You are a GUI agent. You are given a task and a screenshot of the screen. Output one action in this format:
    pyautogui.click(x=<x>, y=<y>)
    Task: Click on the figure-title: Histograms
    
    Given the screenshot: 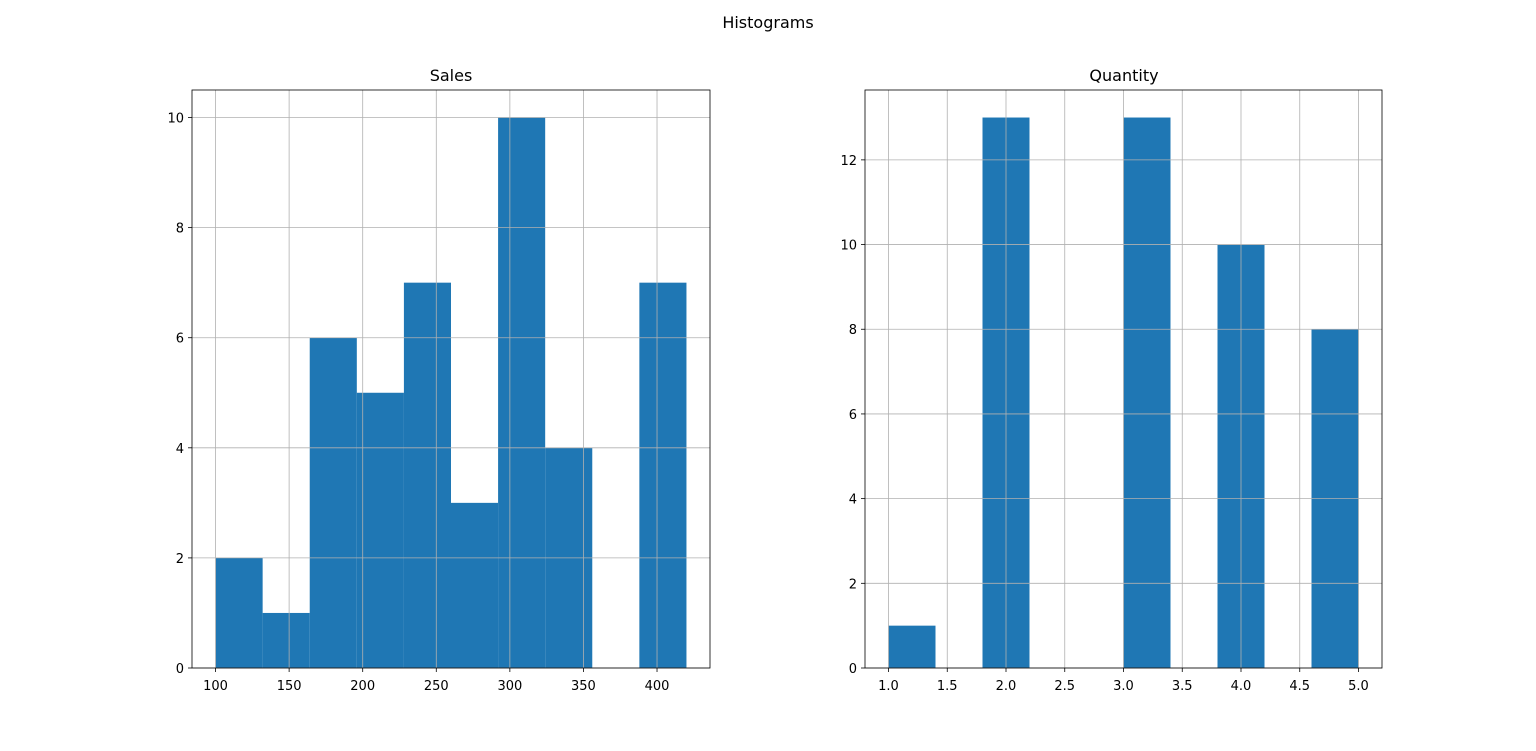 What is the action you would take?
    pyautogui.click(x=767, y=22)
    